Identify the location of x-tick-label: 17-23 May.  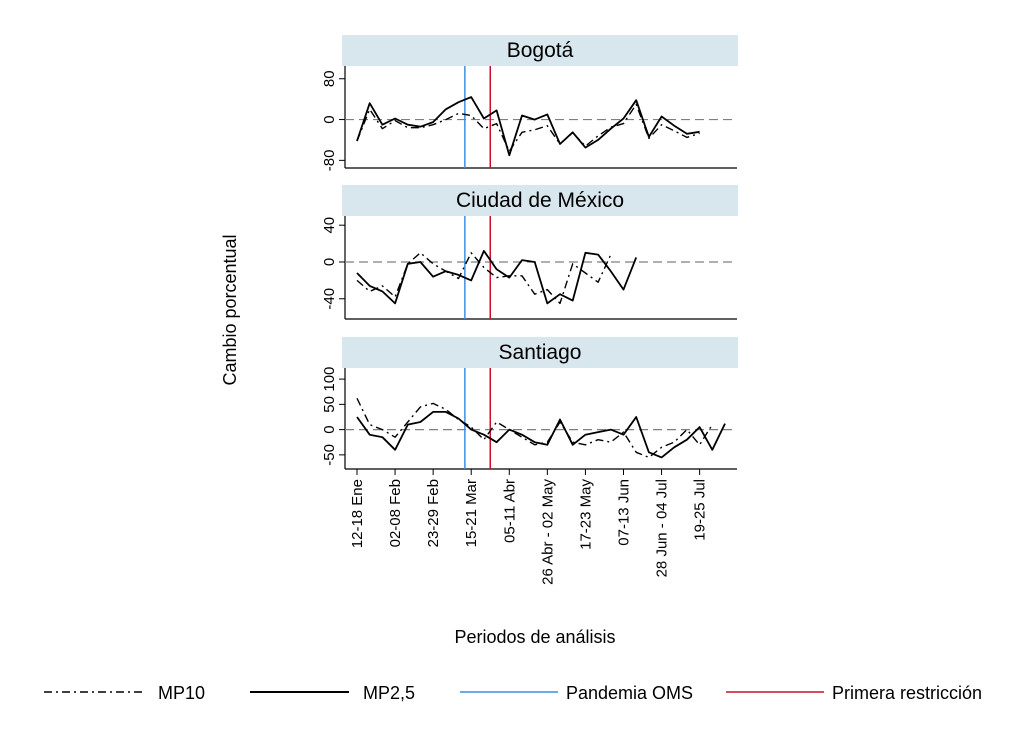
(585, 514).